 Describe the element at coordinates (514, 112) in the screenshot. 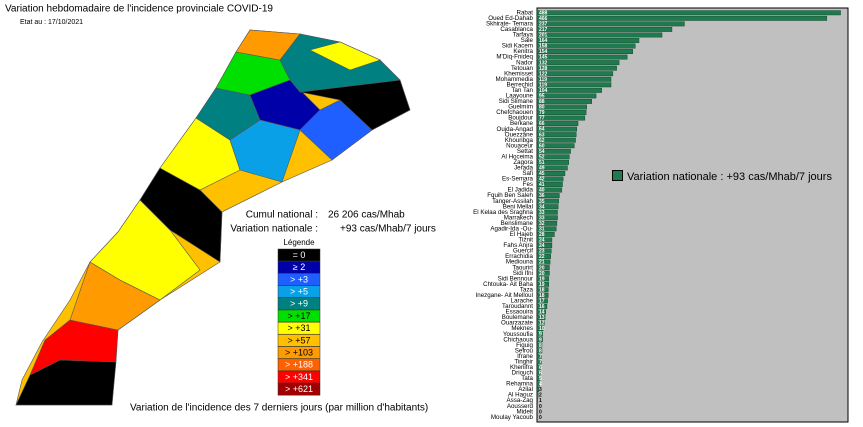

I see `y-tick-label: Chefchaouen` at that location.